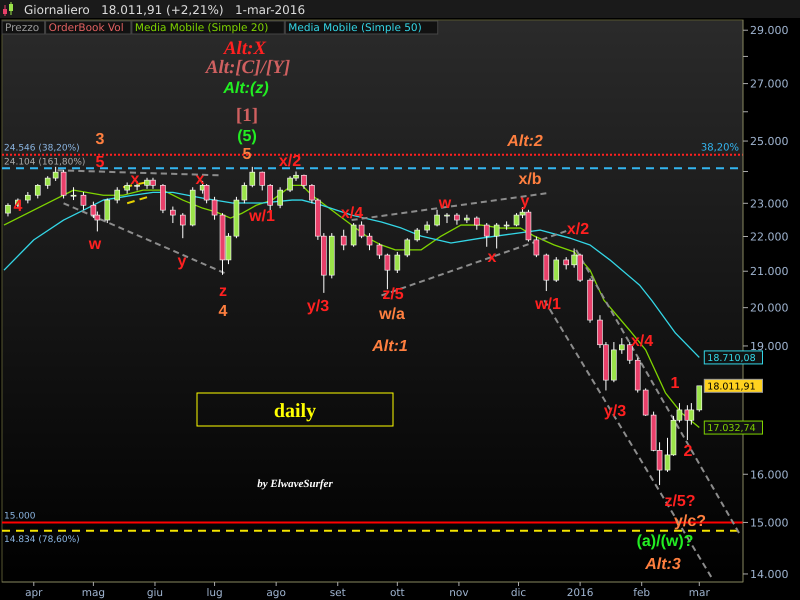 The width and height of the screenshot is (800, 600). What do you see at coordinates (276, 593) in the screenshot?
I see `x-tick-label: ago` at bounding box center [276, 593].